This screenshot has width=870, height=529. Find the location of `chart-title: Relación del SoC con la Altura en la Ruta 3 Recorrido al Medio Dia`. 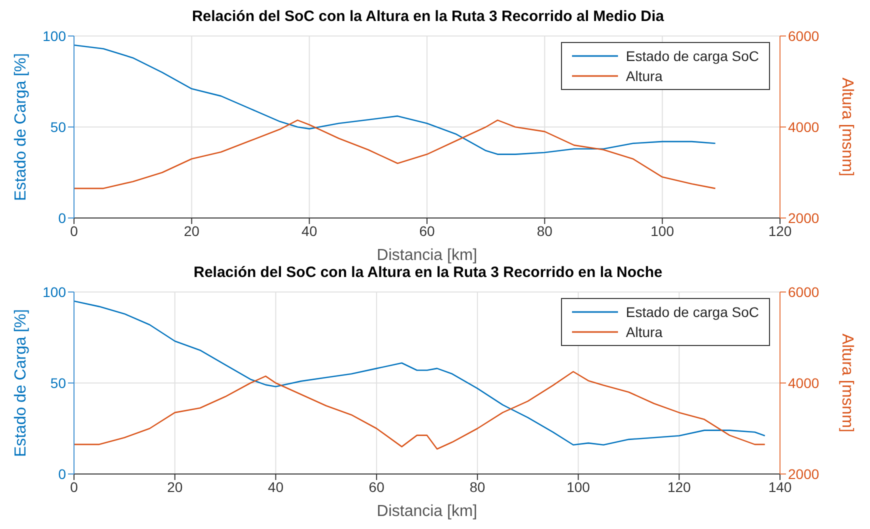

chart-title: Relación del SoC con la Altura en la Ruta 3 Recorrido al Medio Dia is located at coordinates (428, 17).